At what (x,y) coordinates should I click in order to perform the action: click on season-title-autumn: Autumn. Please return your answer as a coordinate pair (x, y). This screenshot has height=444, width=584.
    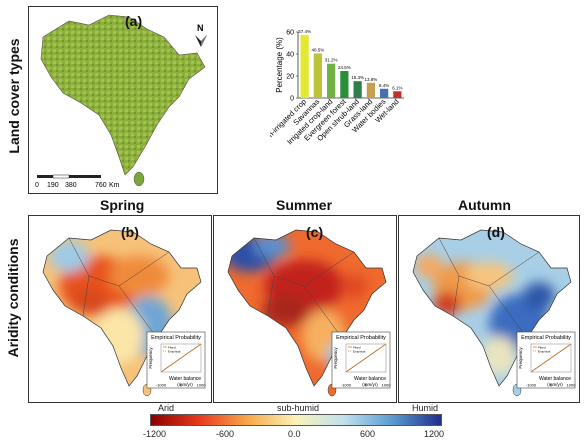
    Looking at the image, I should click on (484, 205).